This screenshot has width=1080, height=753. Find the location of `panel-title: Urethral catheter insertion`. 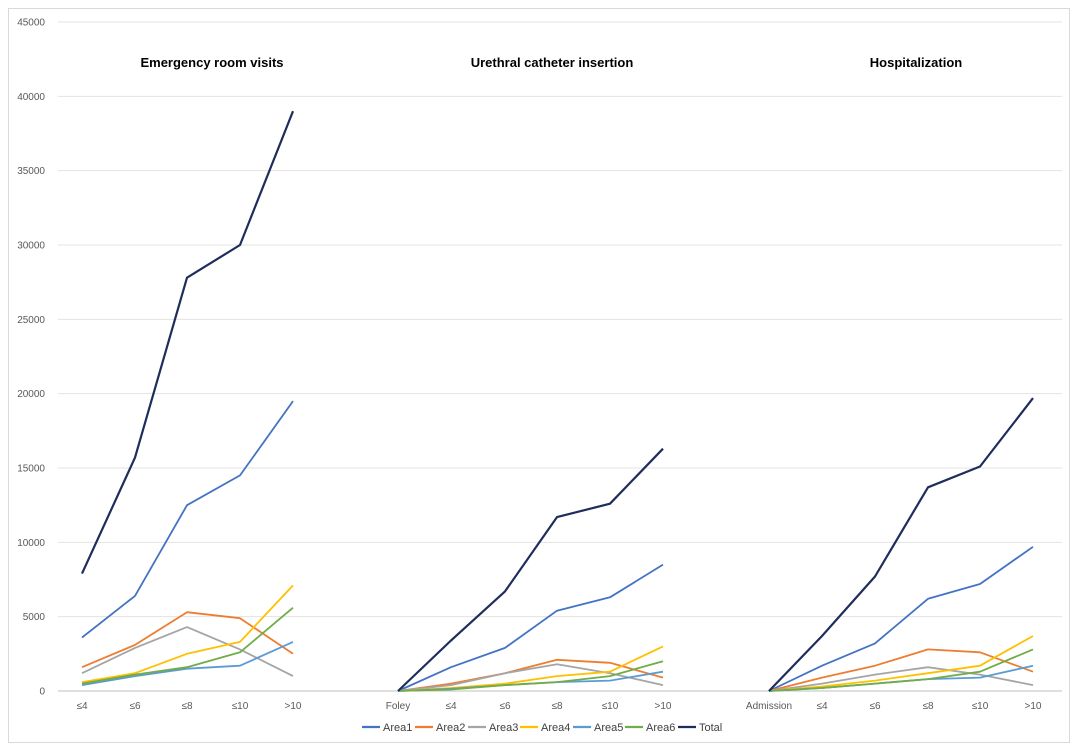

panel-title: Urethral catheter insertion is located at coordinates (552, 62).